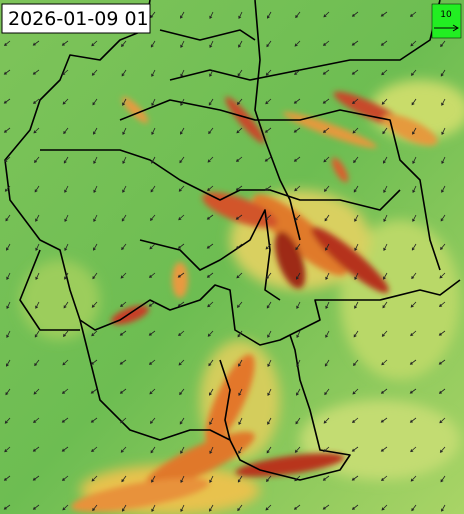  What do you see at coordinates (76, 18) in the screenshot?
I see `timestamp-box` at bounding box center [76, 18].